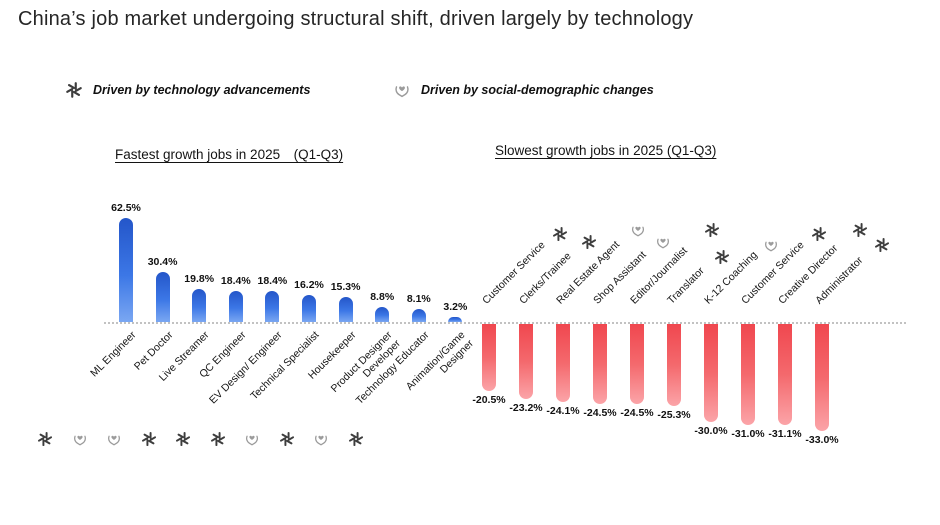 The width and height of the screenshot is (940, 525). What do you see at coordinates (505, 323) in the screenshot?
I see `zero-baseline` at bounding box center [505, 323].